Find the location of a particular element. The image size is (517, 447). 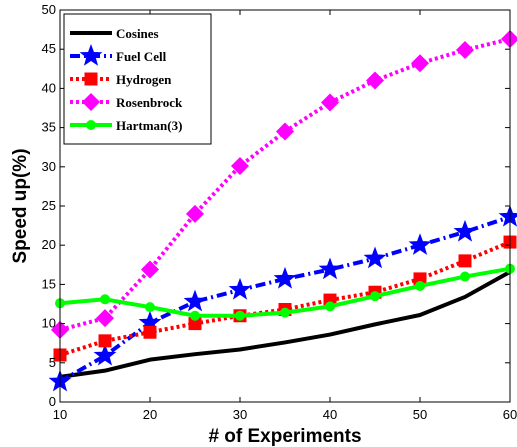

x-tick-label: 10 is located at coordinates (60, 414).